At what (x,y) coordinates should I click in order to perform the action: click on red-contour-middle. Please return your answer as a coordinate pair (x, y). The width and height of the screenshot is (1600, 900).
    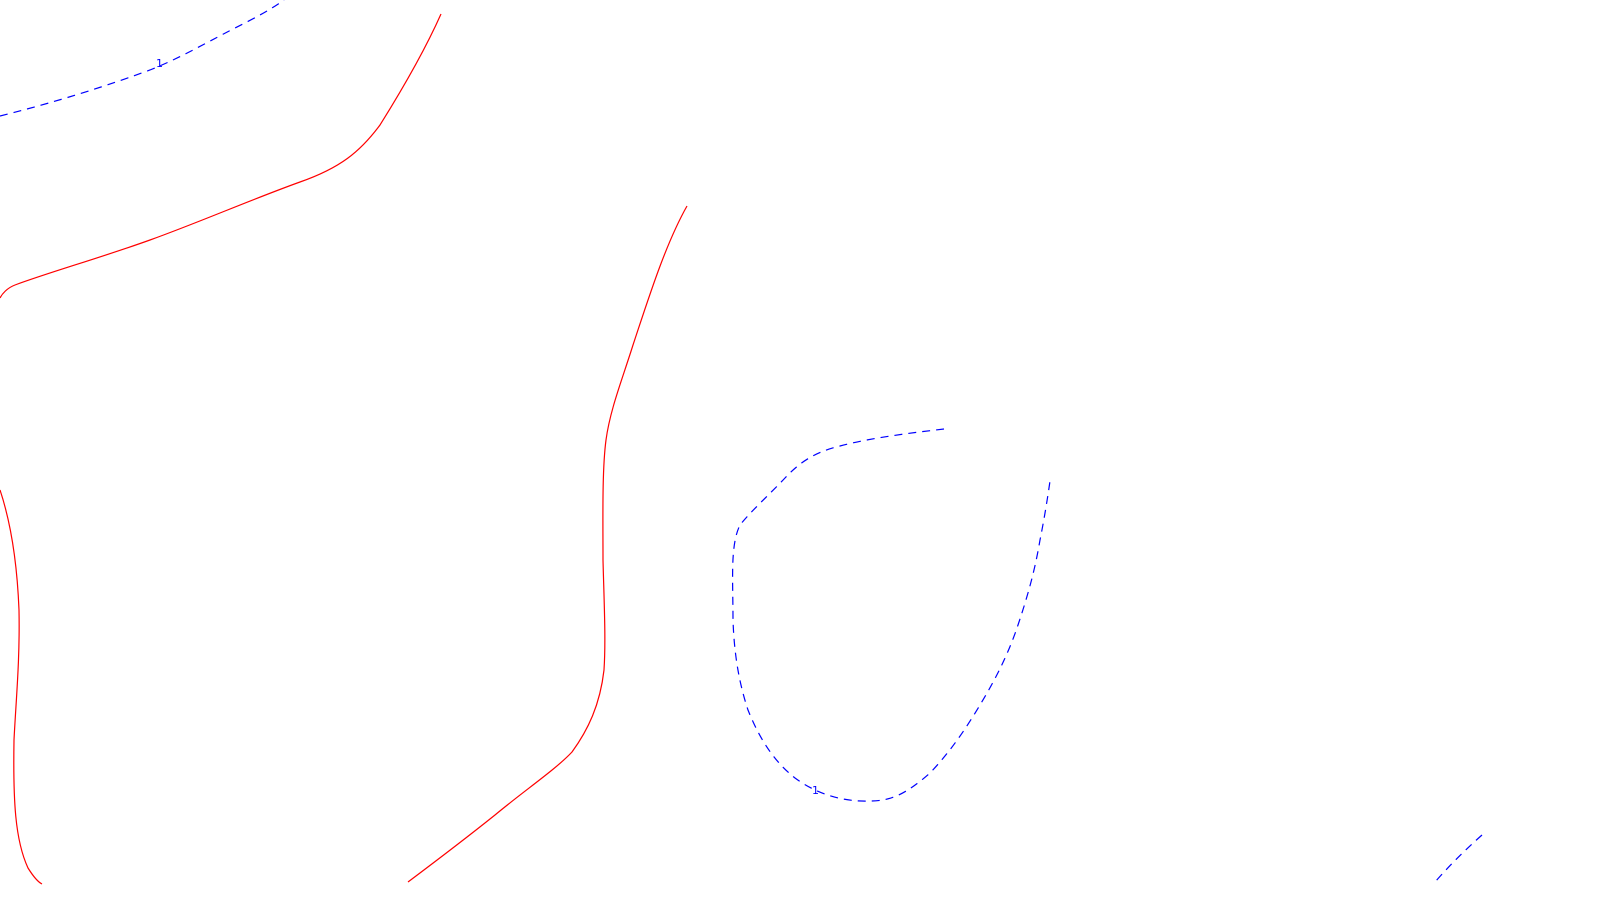
    Looking at the image, I should click on (547, 544).